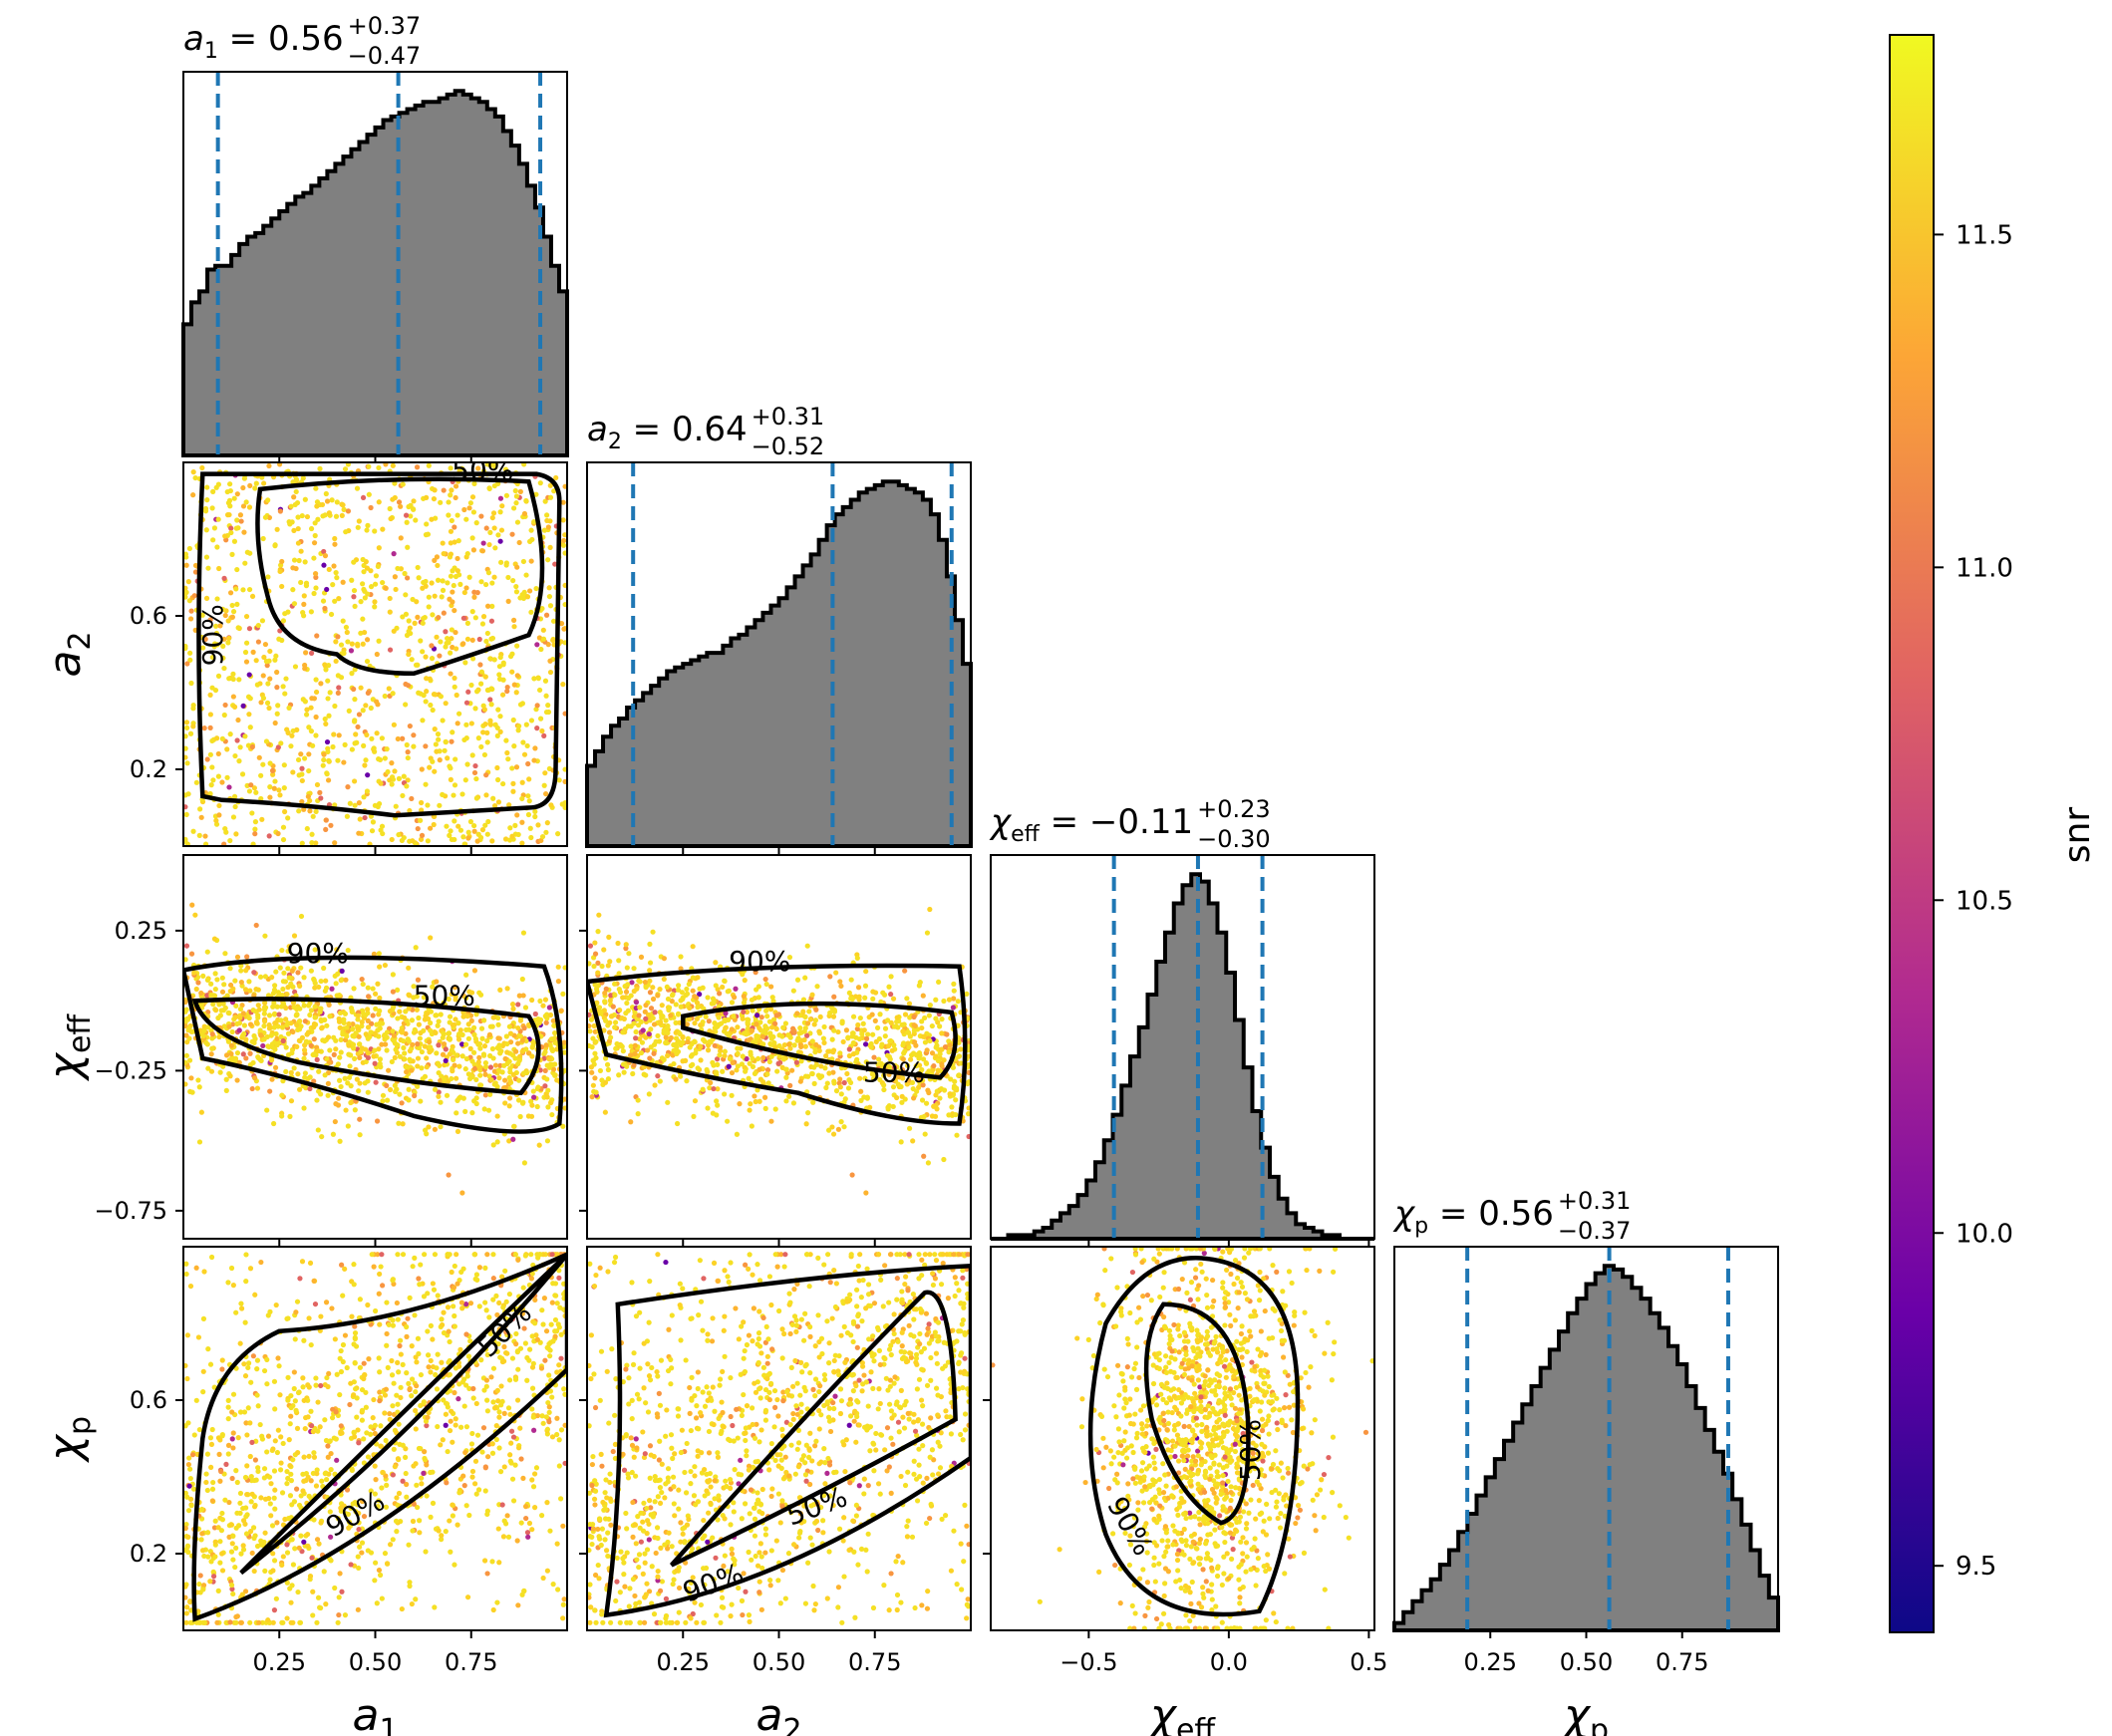  I want to click on y-tick-label-a2: 0.2, so click(148, 769).